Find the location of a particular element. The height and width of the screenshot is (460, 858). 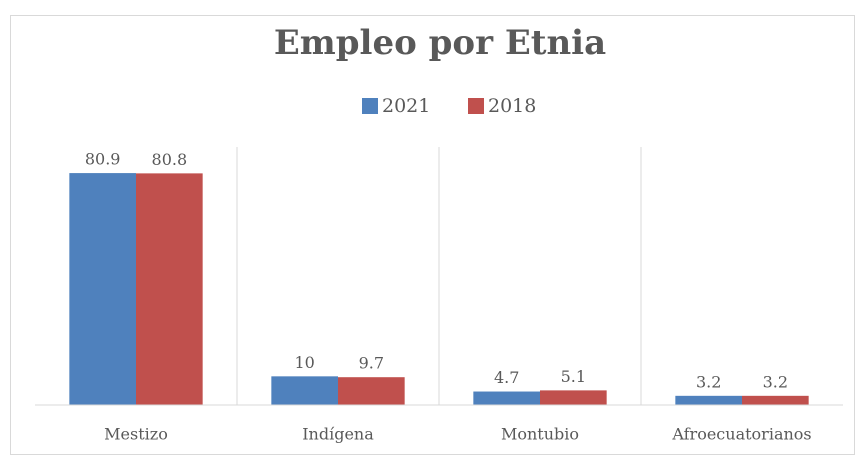

value-label: 9.7 is located at coordinates (371, 363).